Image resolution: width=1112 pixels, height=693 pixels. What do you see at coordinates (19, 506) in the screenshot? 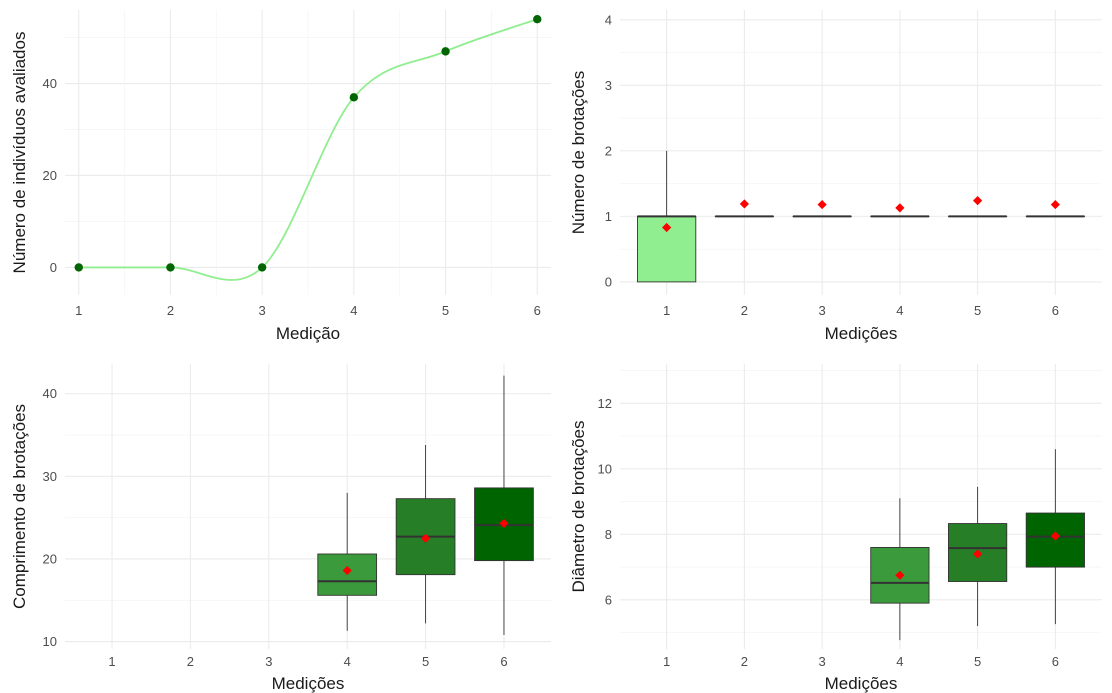
I see `y-axis-title: Comprimento de brotações` at bounding box center [19, 506].